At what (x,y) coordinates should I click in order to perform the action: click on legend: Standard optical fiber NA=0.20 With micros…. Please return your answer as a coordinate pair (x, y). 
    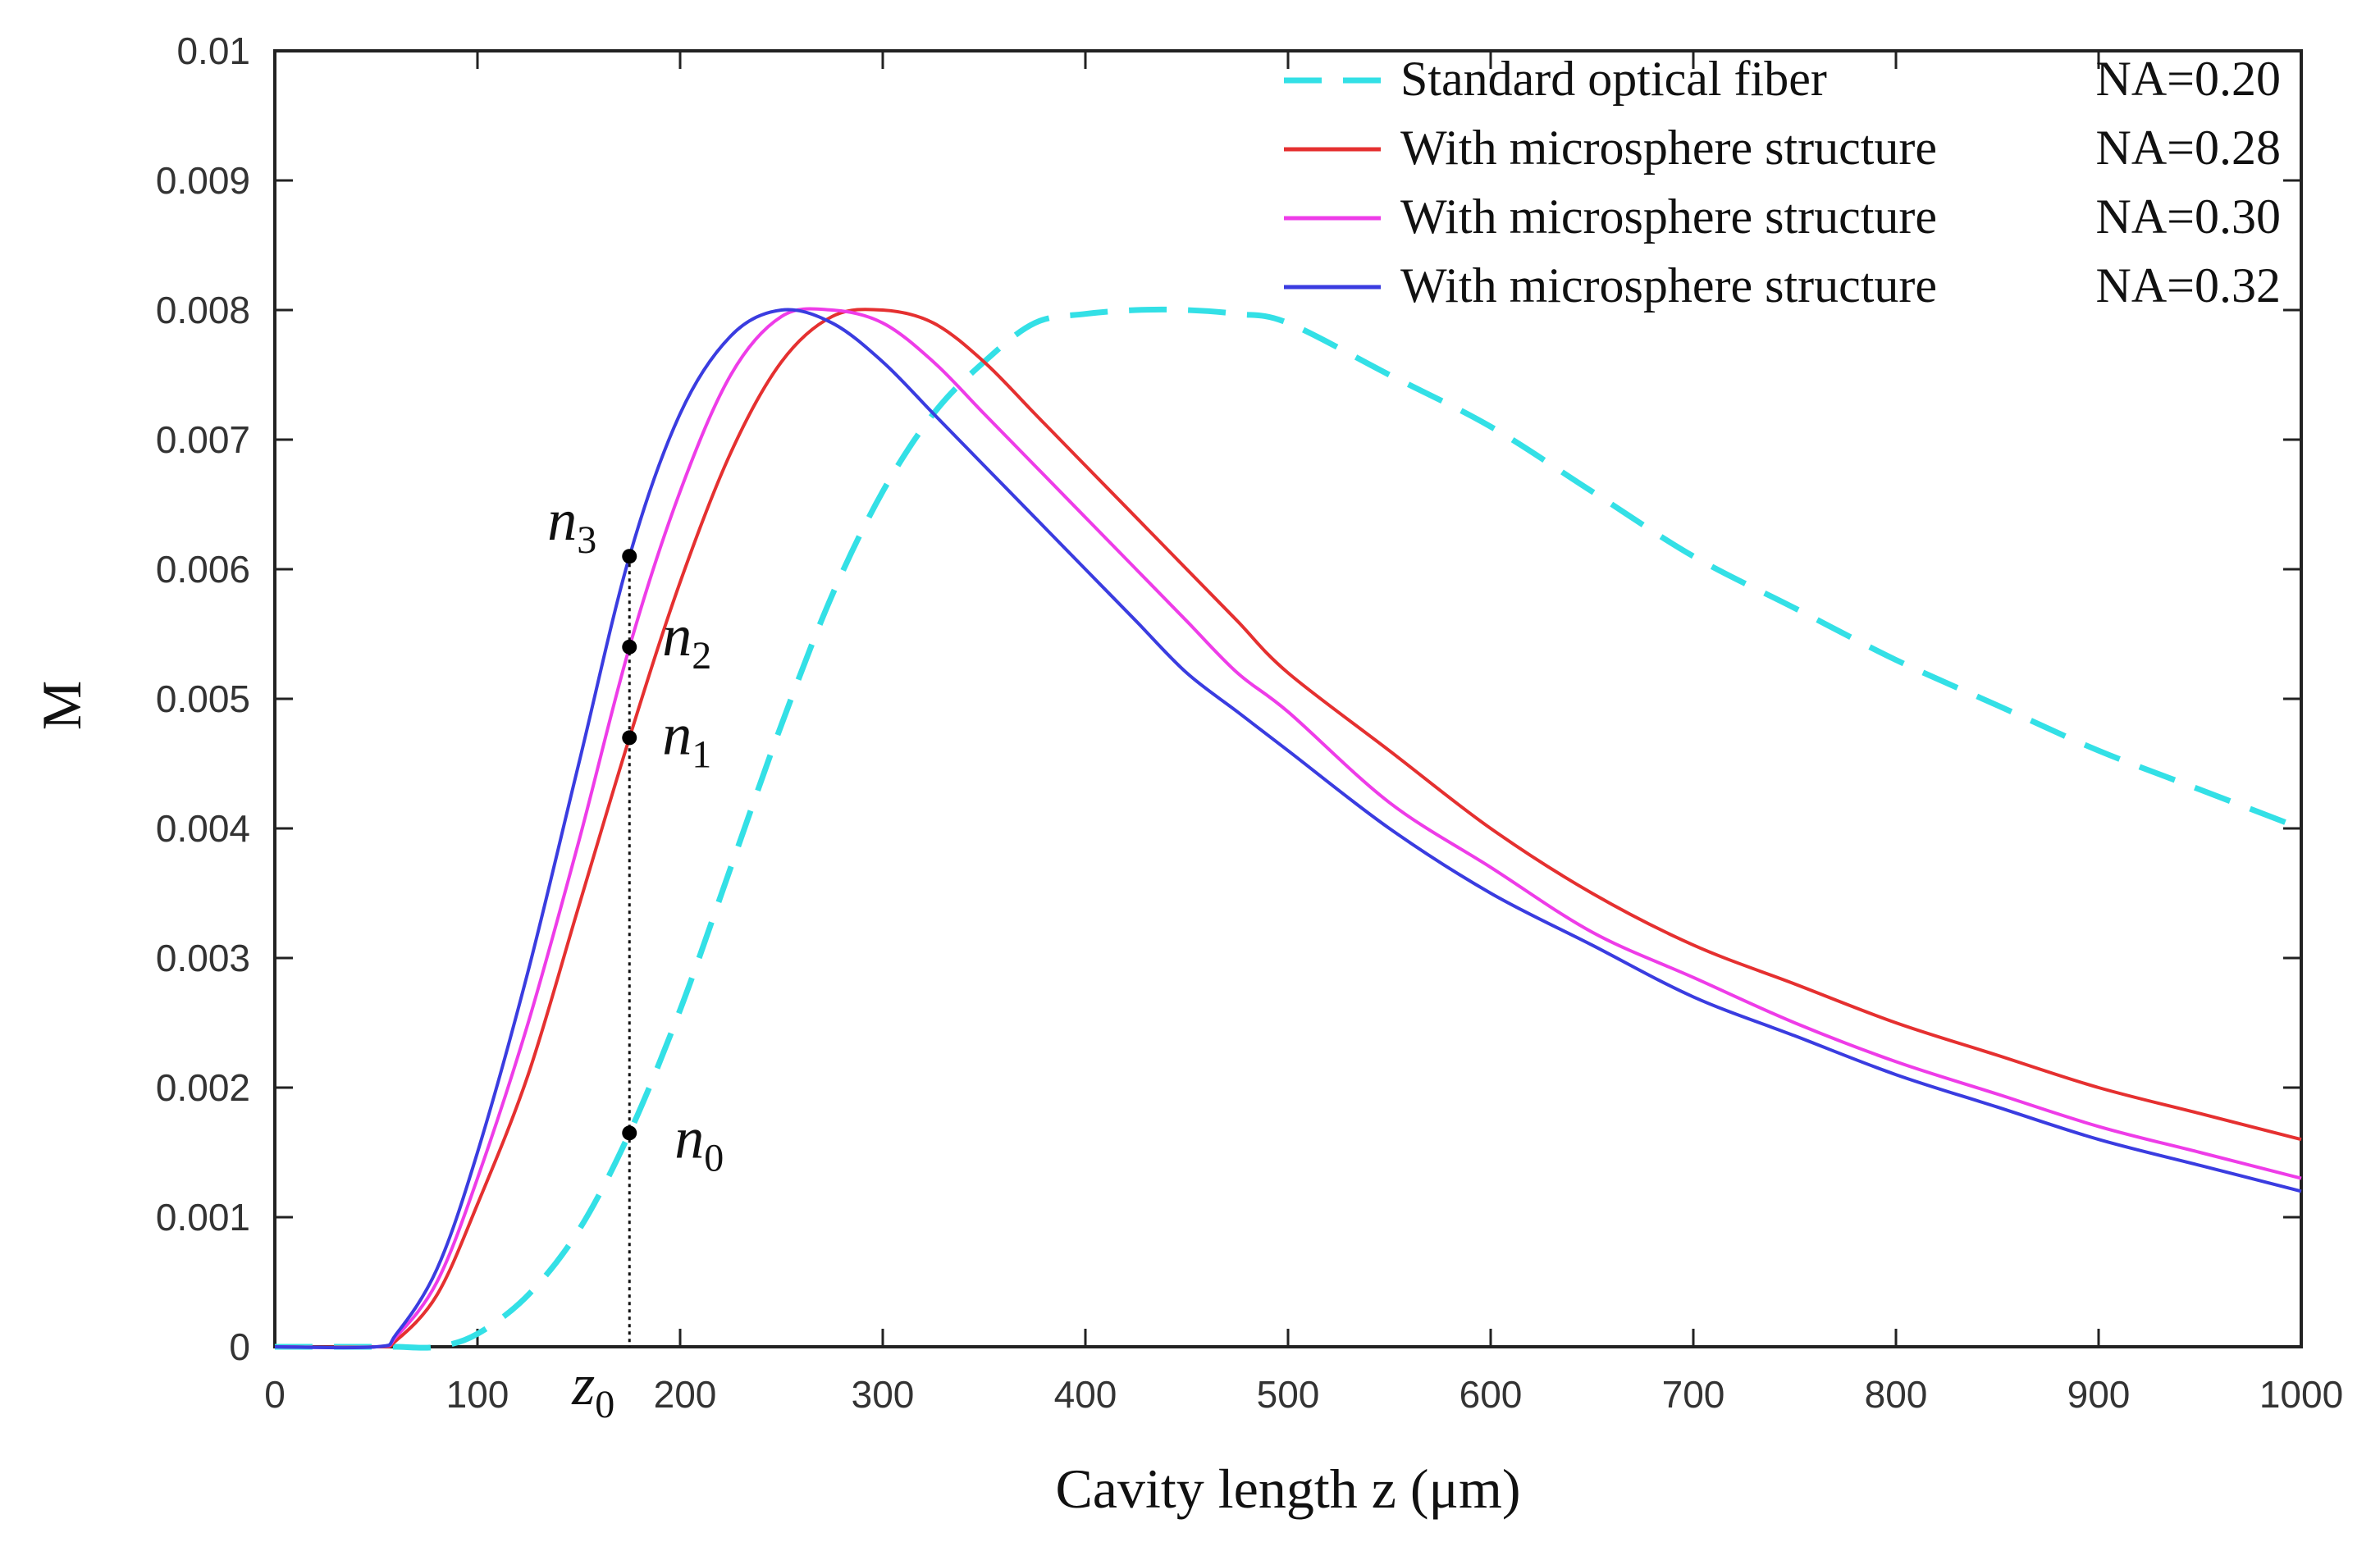
    Looking at the image, I should click on (1783, 183).